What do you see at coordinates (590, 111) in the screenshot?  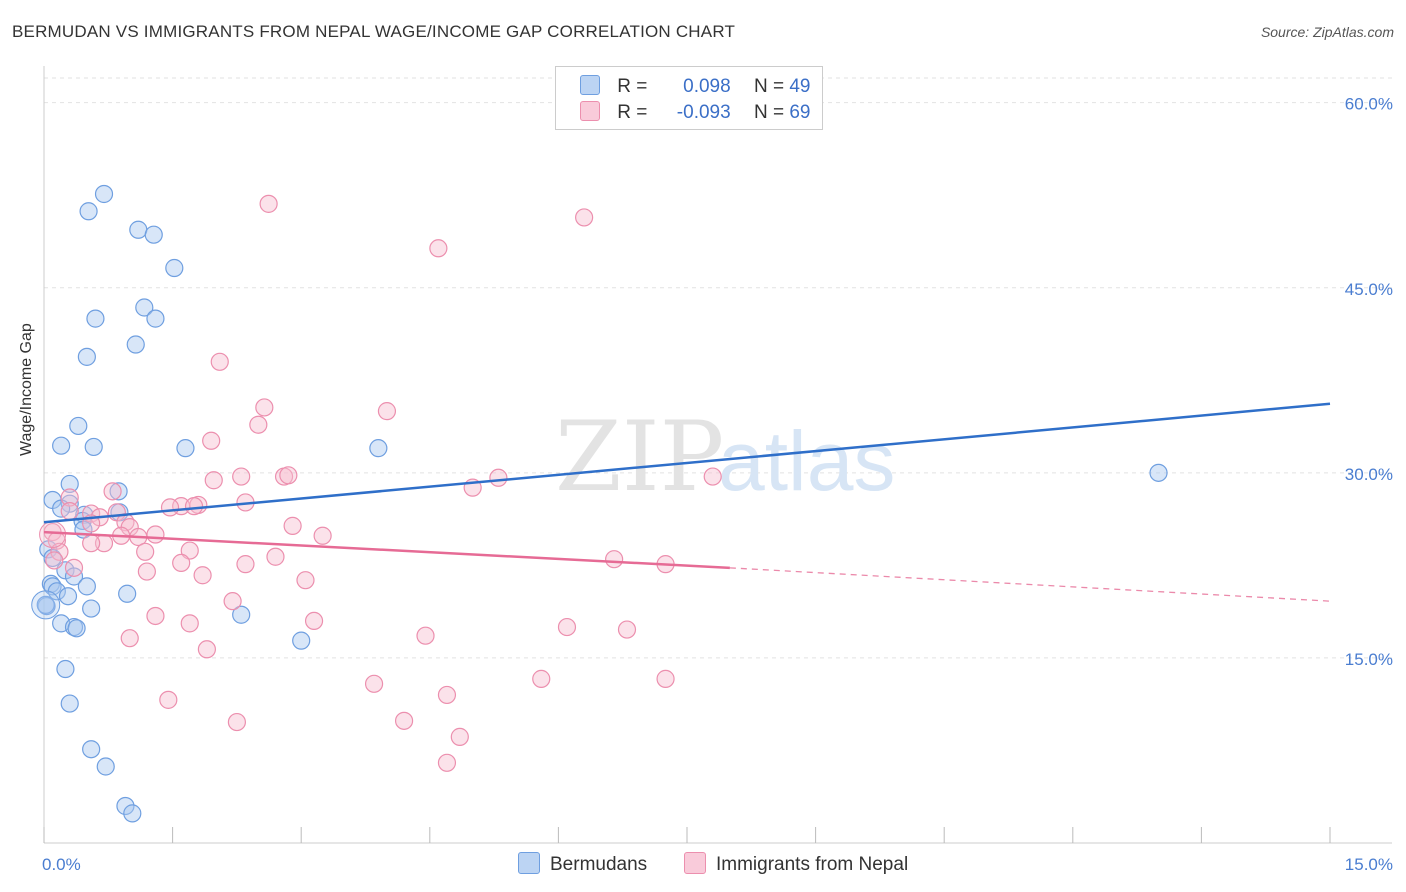 I see `legend-swatch-nepal` at bounding box center [590, 111].